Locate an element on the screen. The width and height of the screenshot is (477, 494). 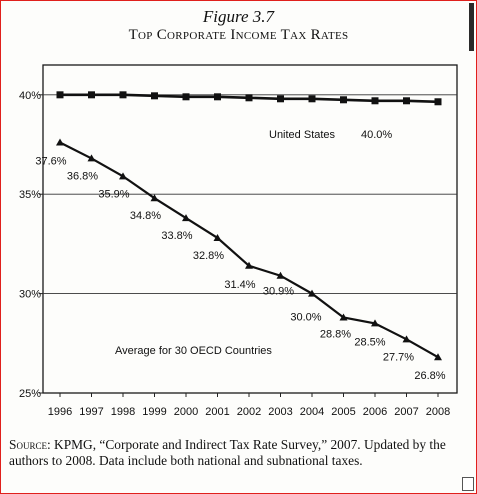
x-tick-label: 1998 is located at coordinates (123, 412).